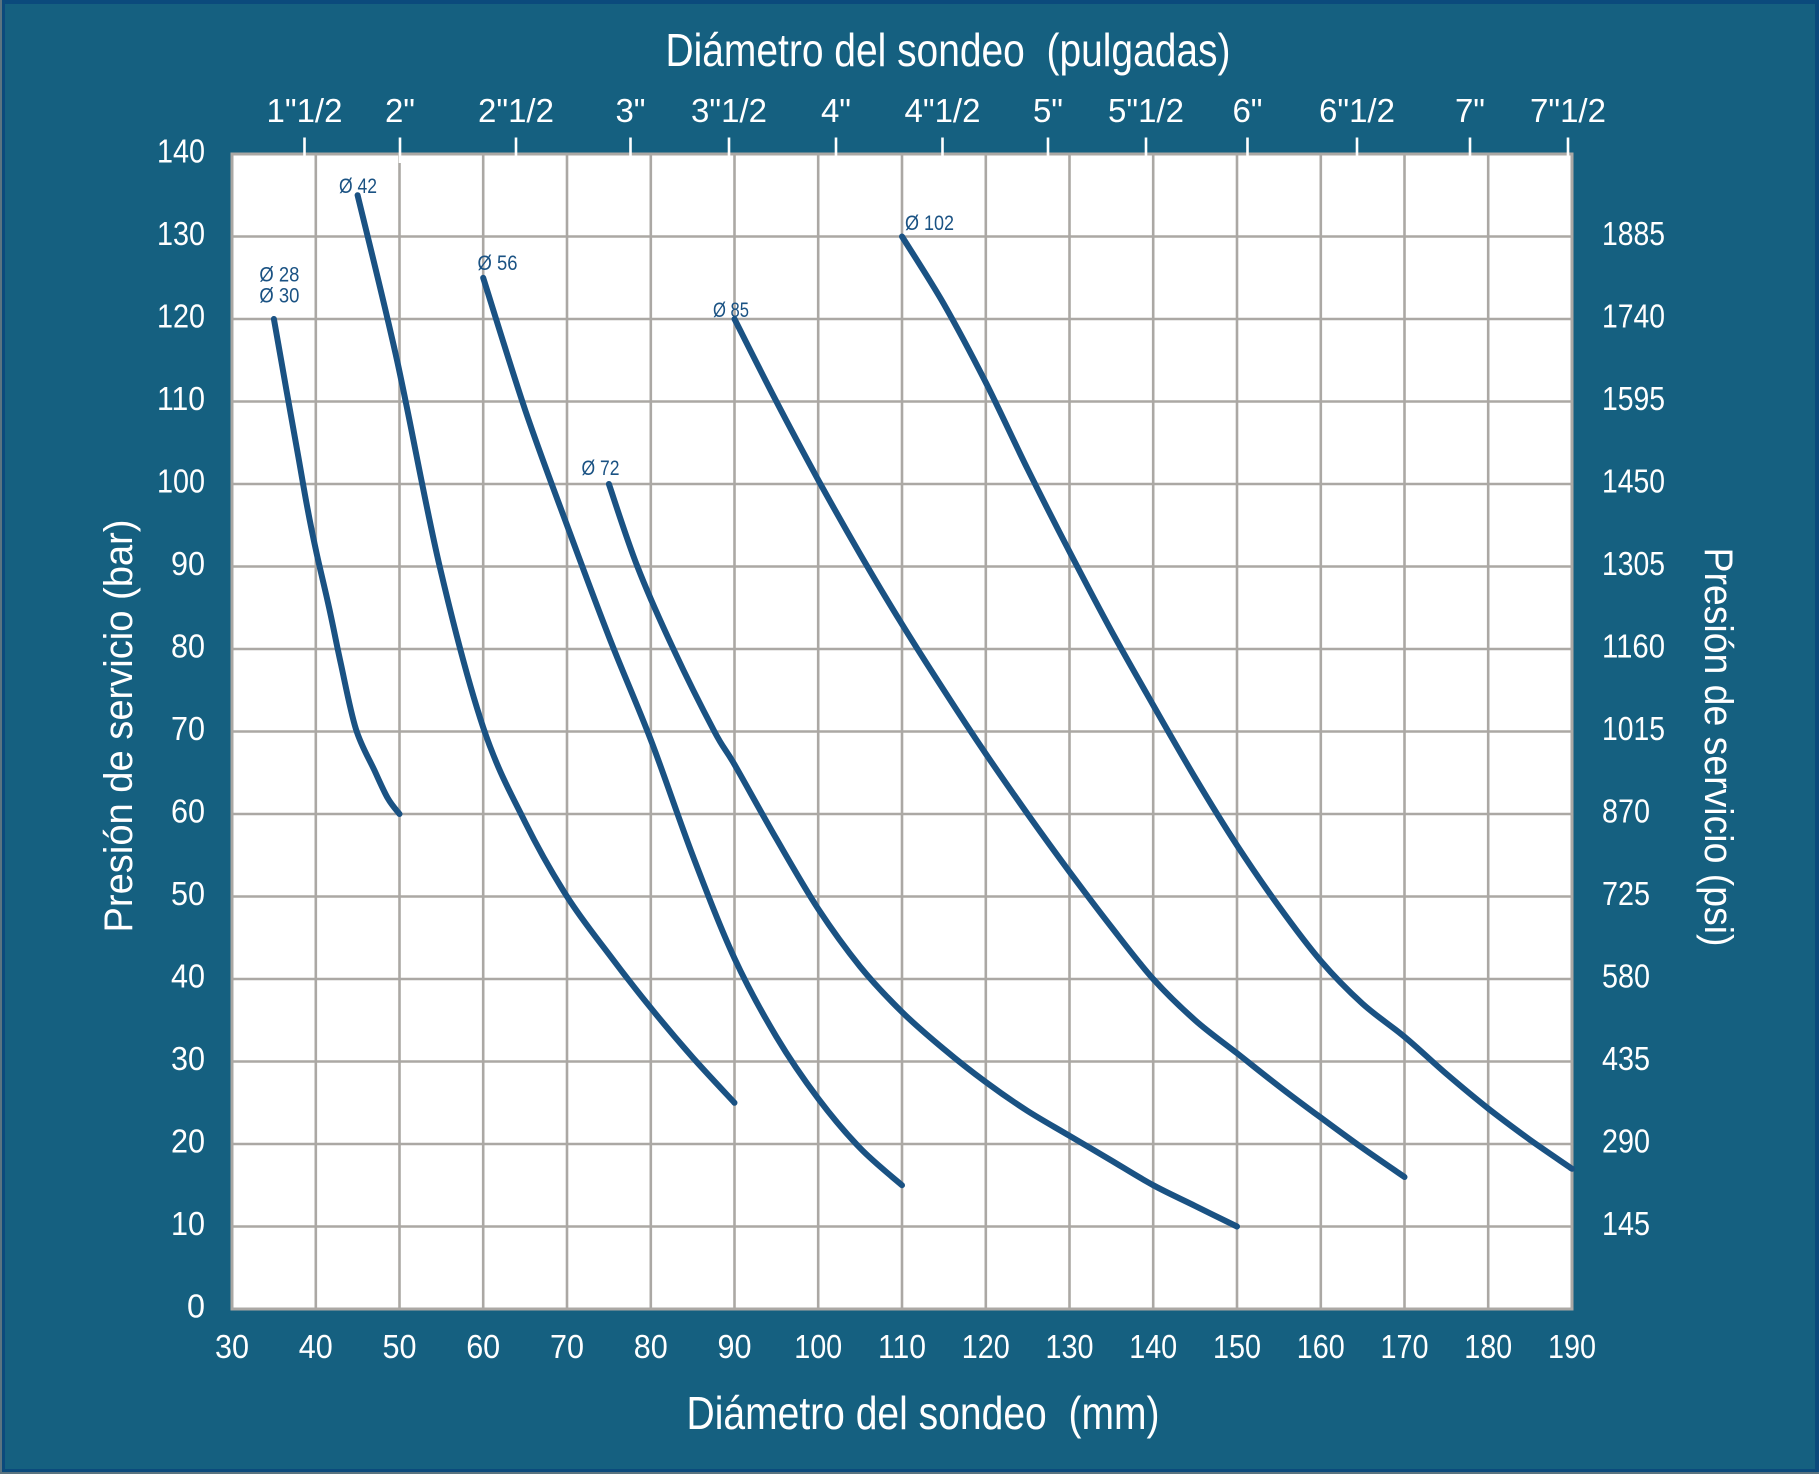 This screenshot has width=1819, height=1474. I want to click on svg-text: 150, so click(1237, 1346).